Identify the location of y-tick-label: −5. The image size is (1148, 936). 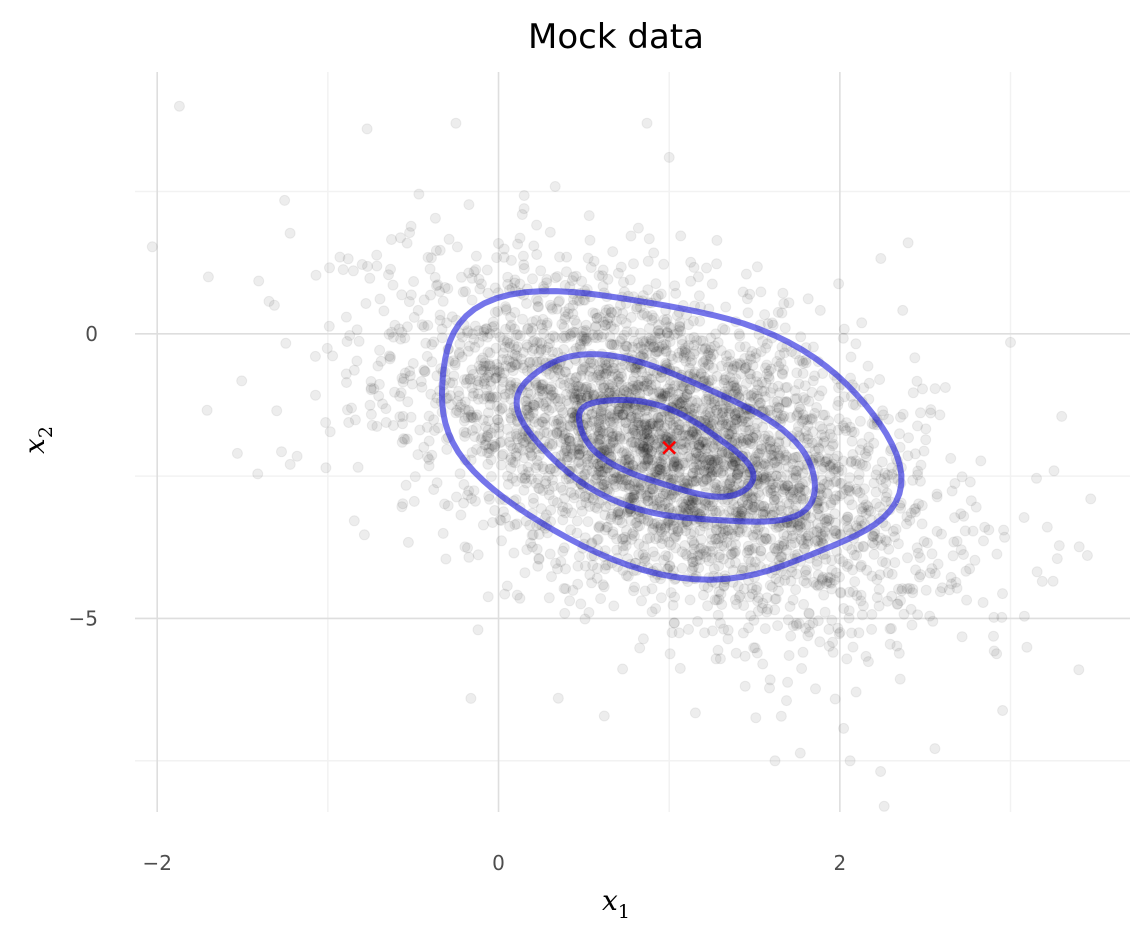
(83, 618).